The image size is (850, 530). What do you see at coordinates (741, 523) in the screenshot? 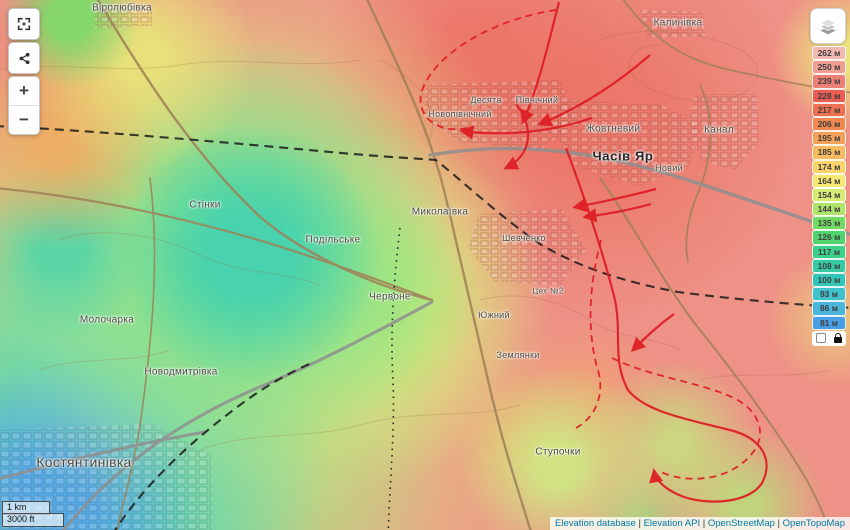
I see `attribution-link: OpenStreetMap` at bounding box center [741, 523].